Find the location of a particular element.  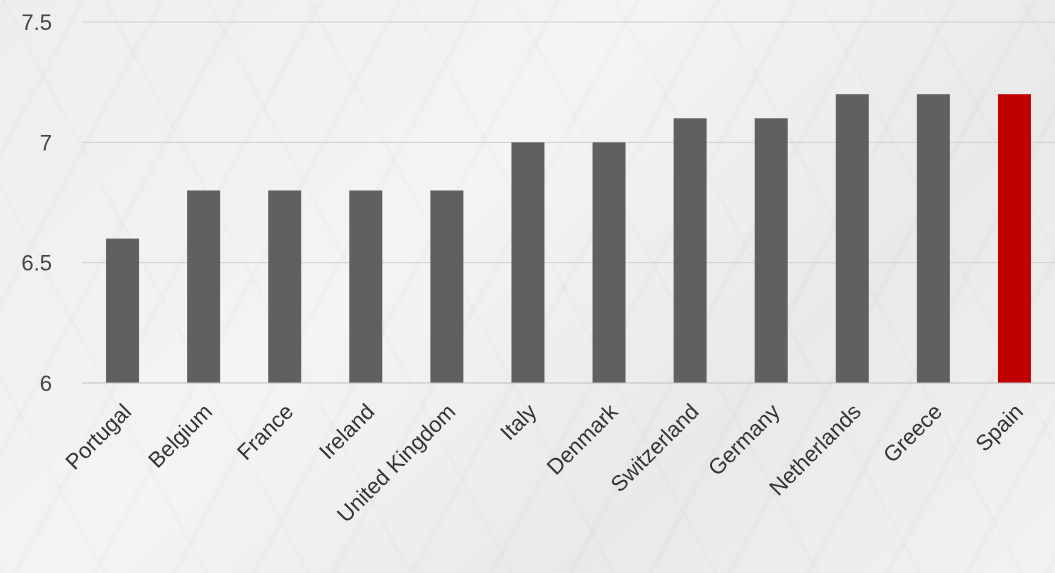

y-tick-label: 7.5 is located at coordinates (36, 22).